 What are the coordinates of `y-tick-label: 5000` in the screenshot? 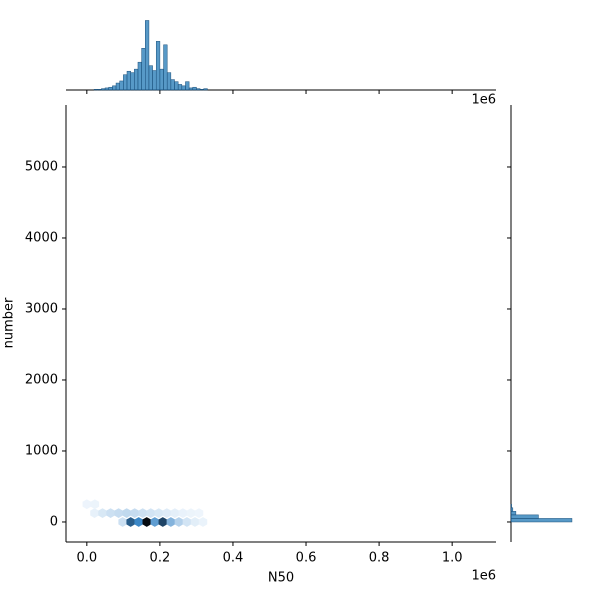 It's located at (41, 166).